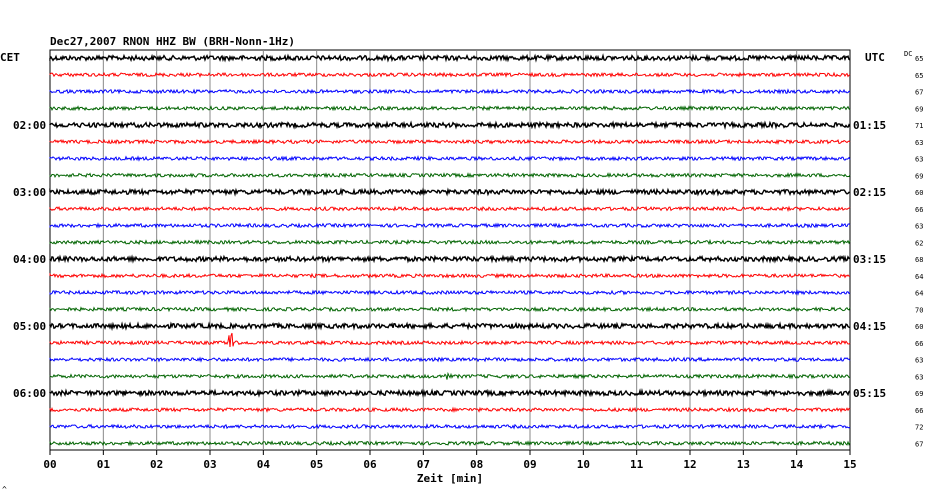  What do you see at coordinates (689, 464) in the screenshot?
I see `x-tick-label: 12` at bounding box center [689, 464].